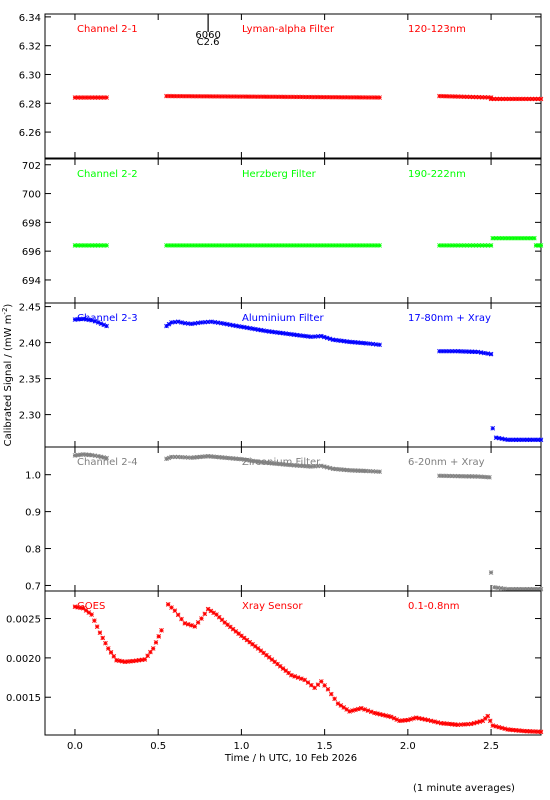  I want to click on x-tick-label: 2.5, so click(491, 746).